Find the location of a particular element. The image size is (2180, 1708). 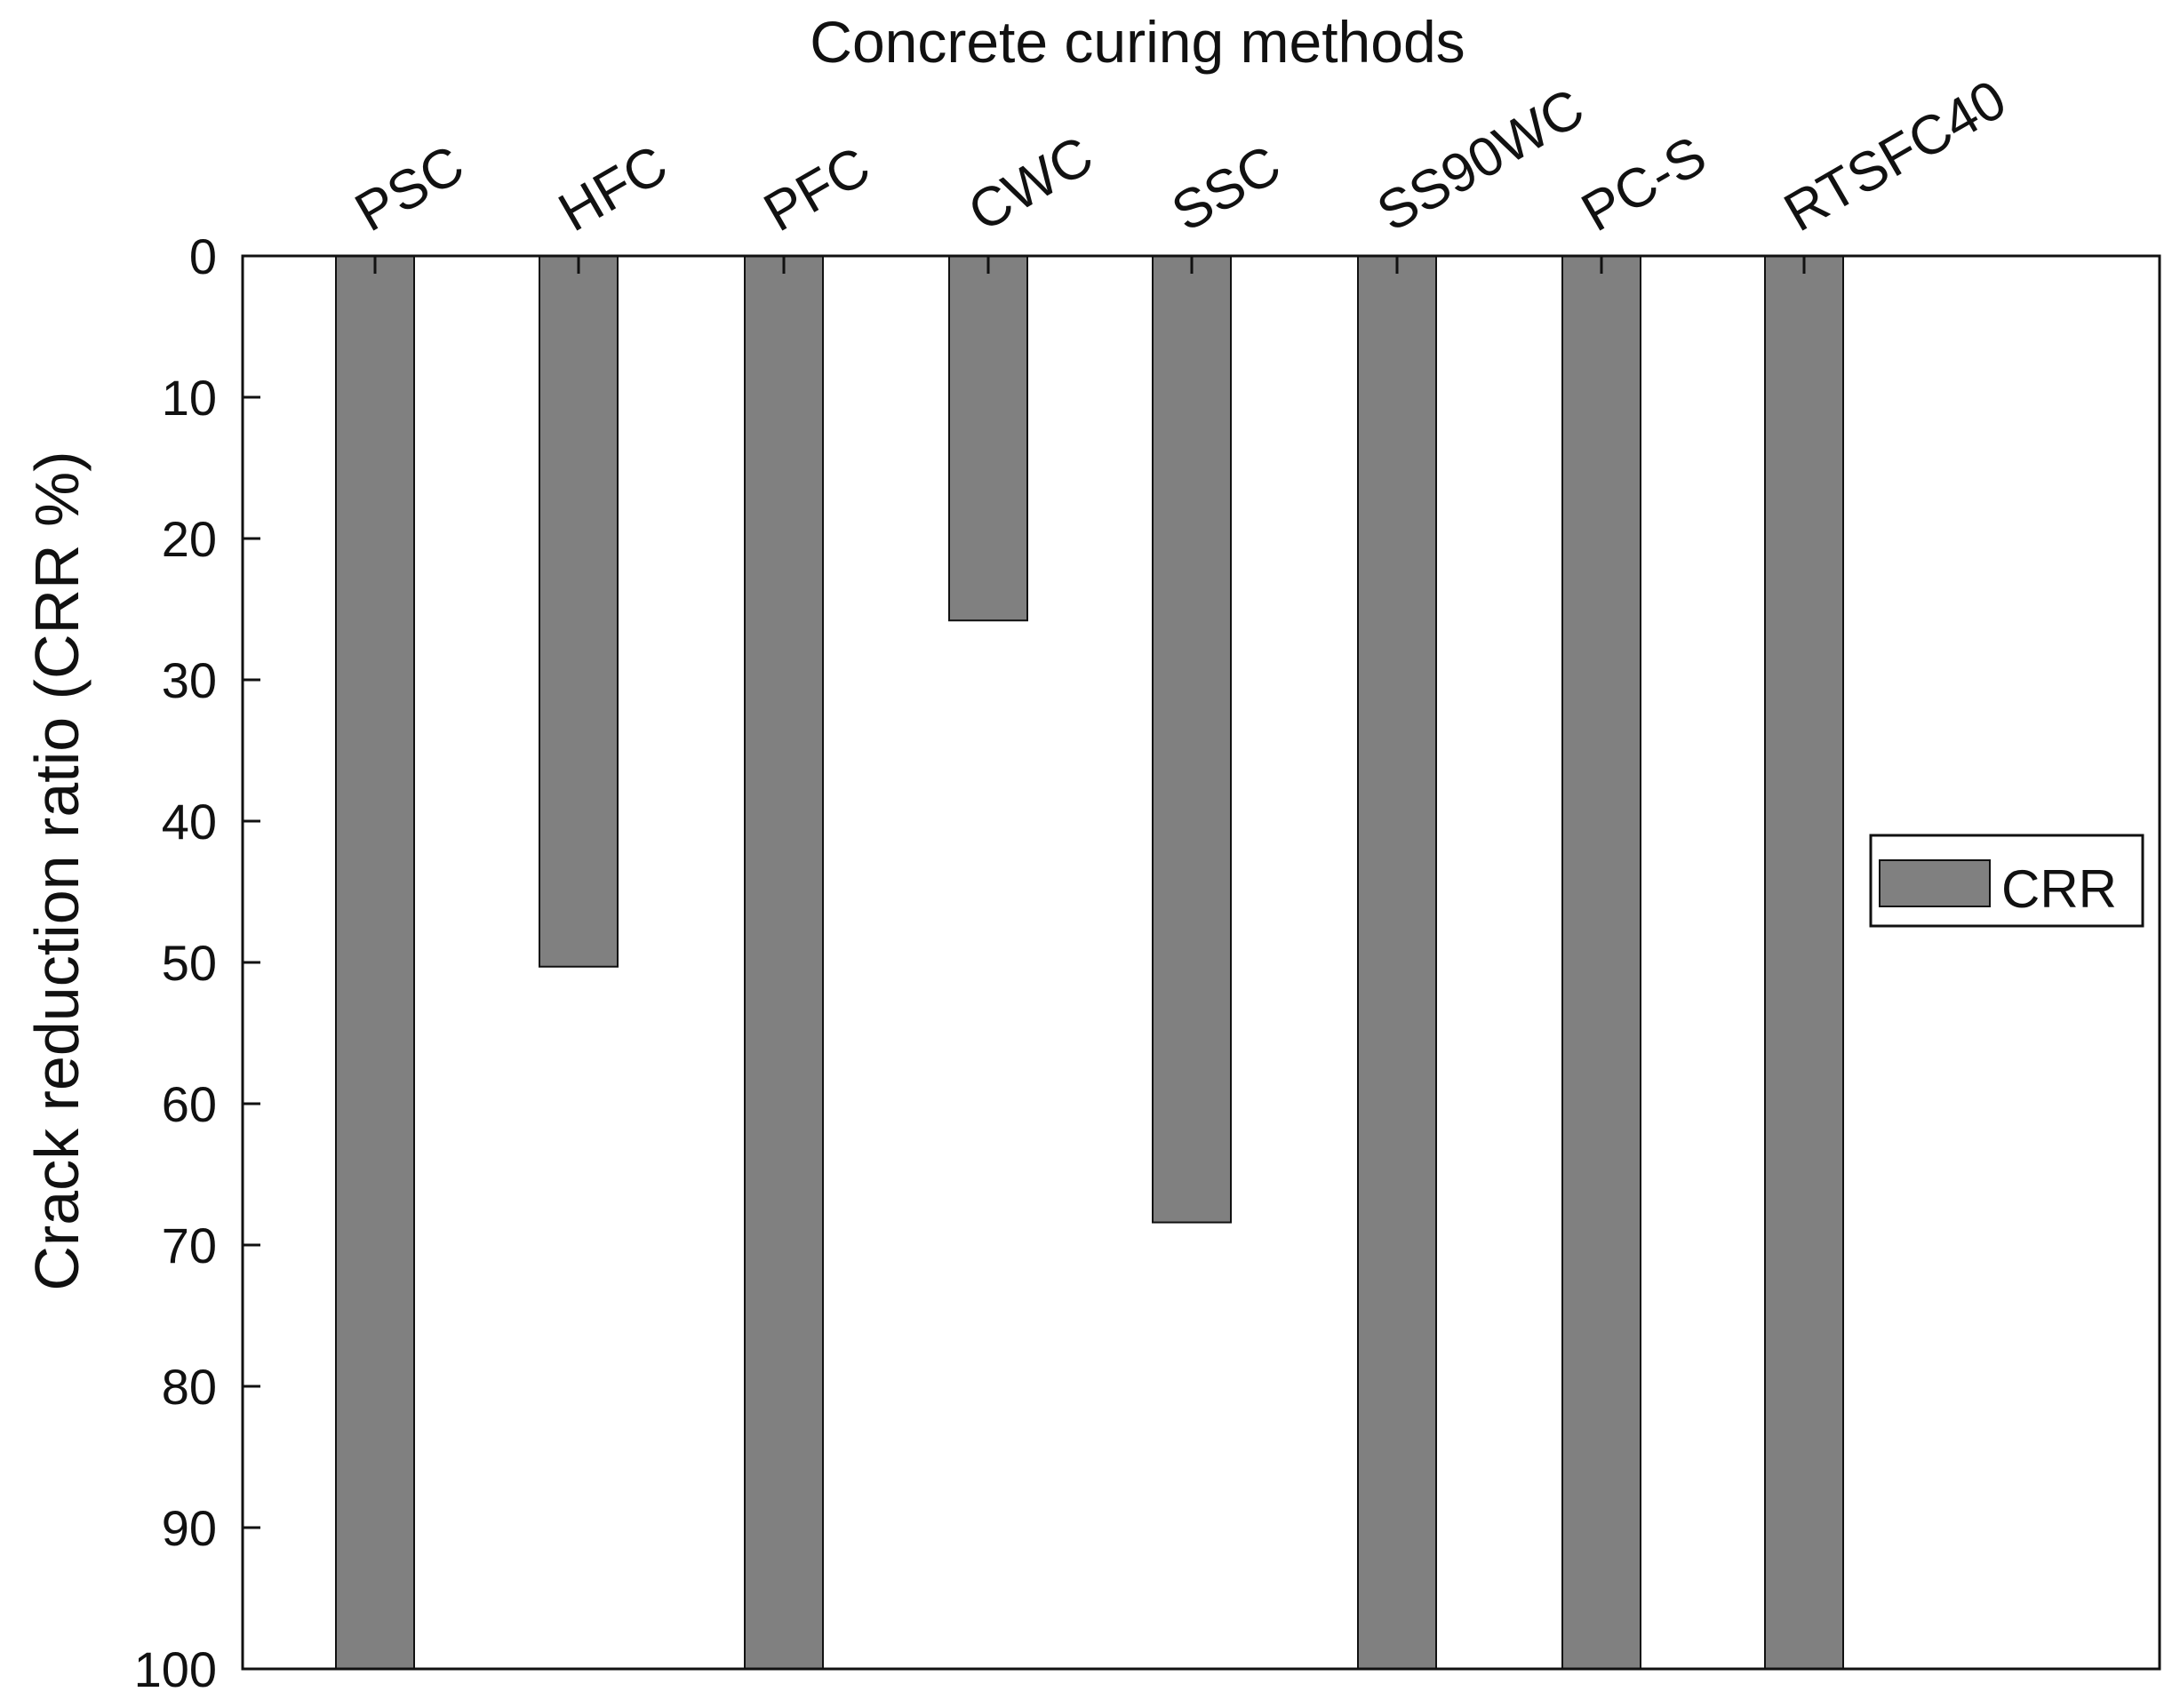

legend-label: CRR is located at coordinates (2059, 889).